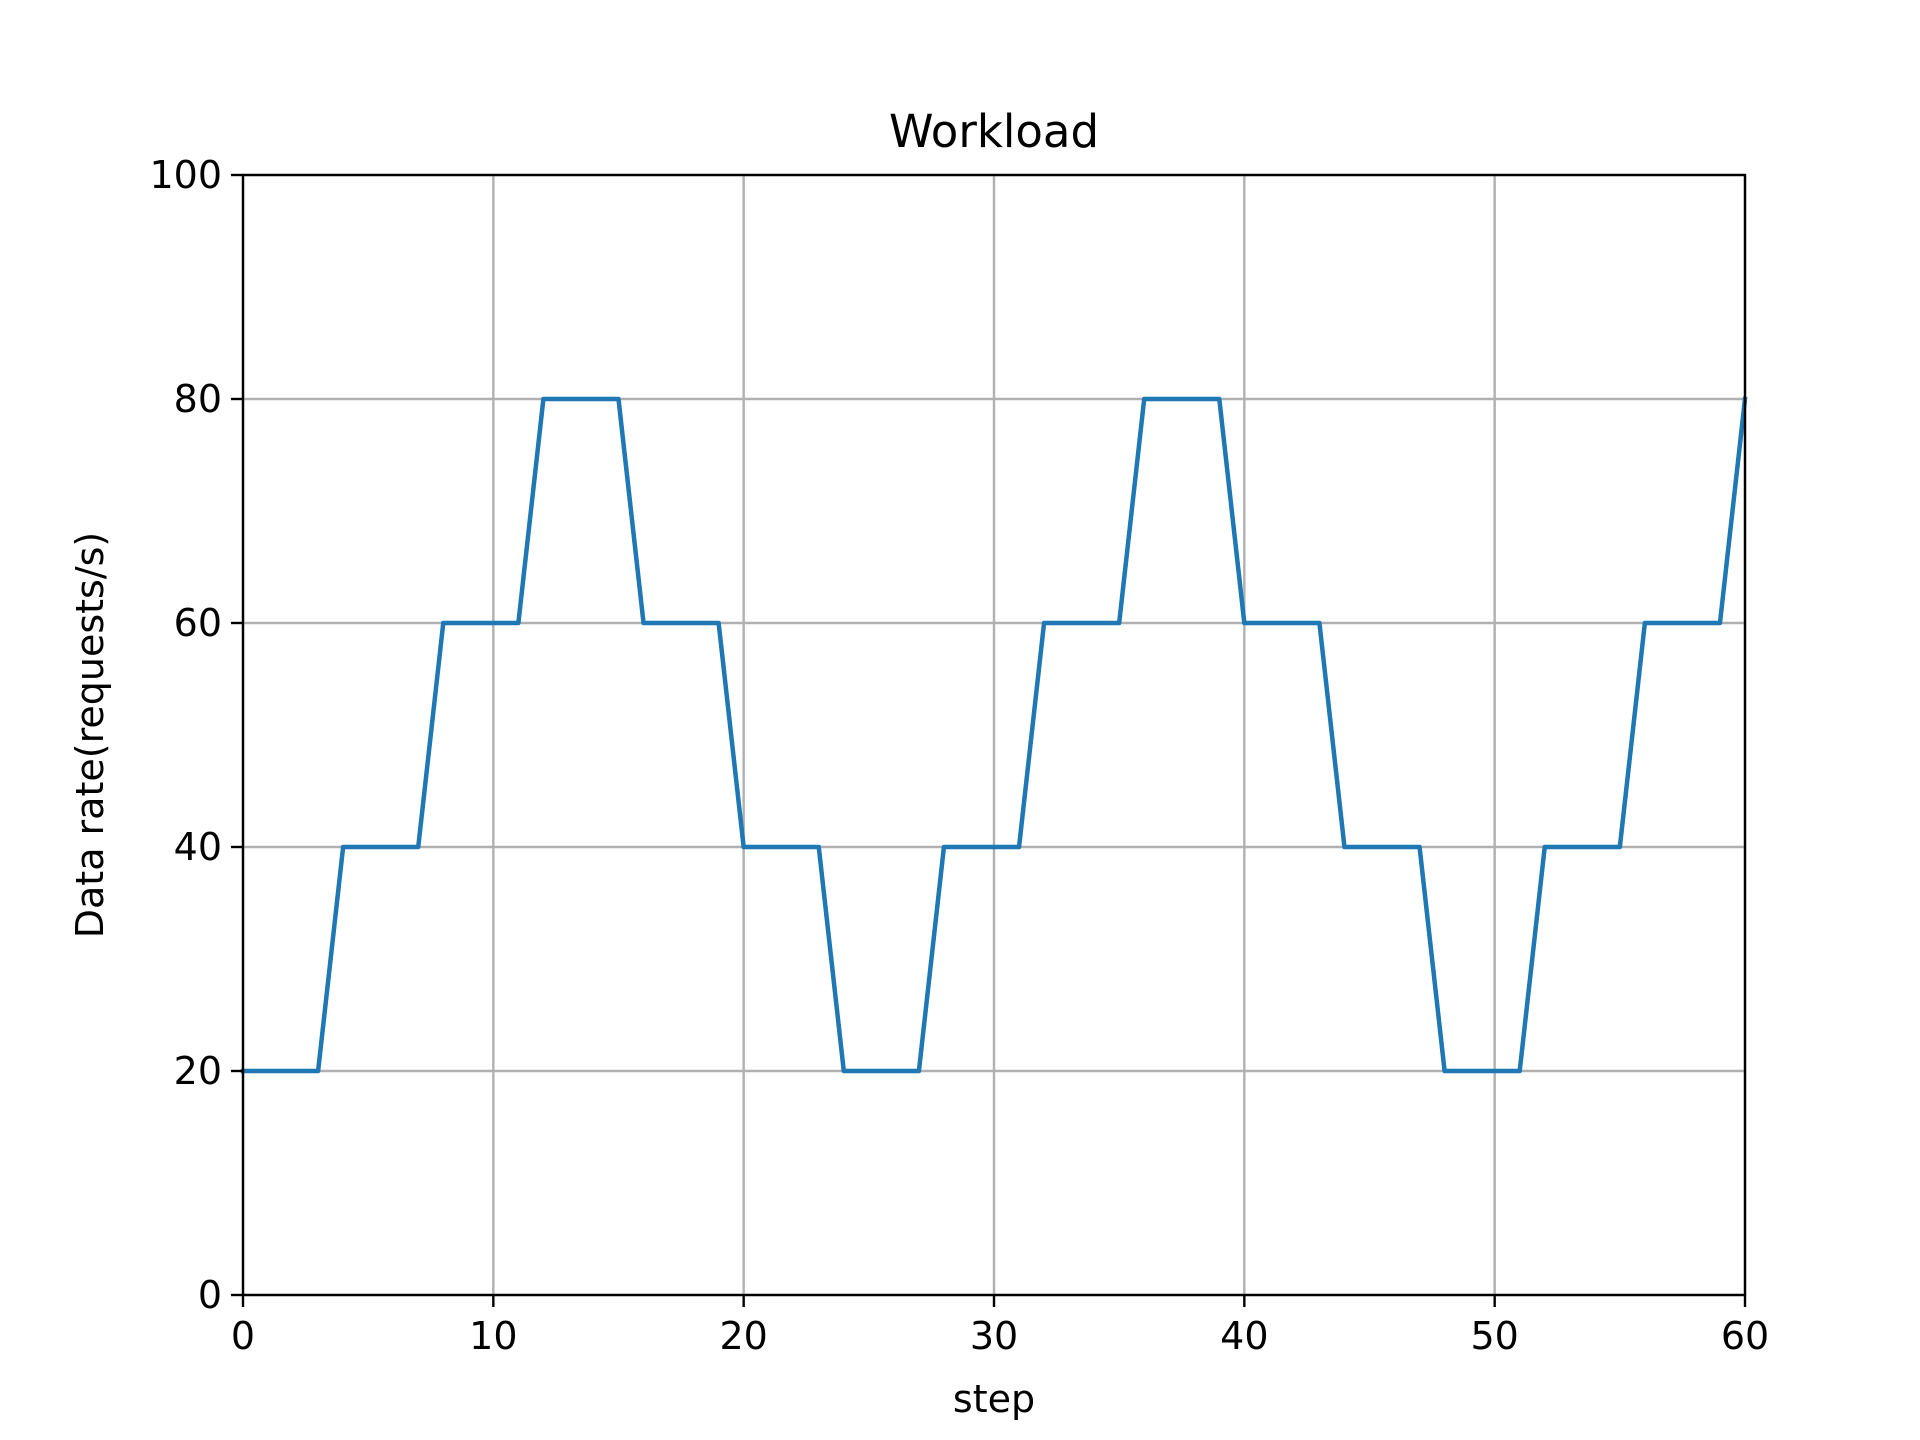 This screenshot has height=1440, width=1920. What do you see at coordinates (243, 1336) in the screenshot?
I see `x-tick-label: 0` at bounding box center [243, 1336].